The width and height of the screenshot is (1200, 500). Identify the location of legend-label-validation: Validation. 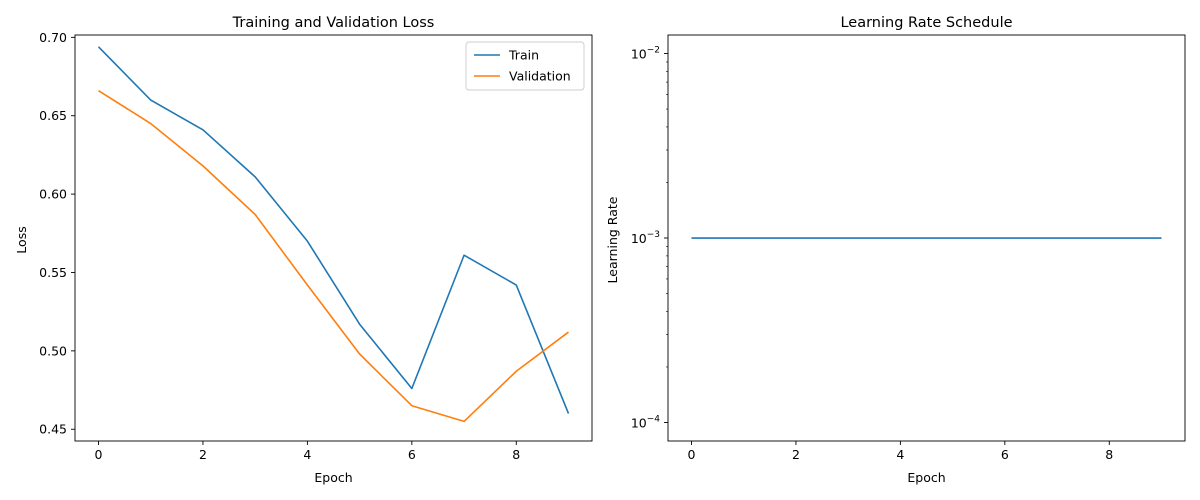
(540, 76).